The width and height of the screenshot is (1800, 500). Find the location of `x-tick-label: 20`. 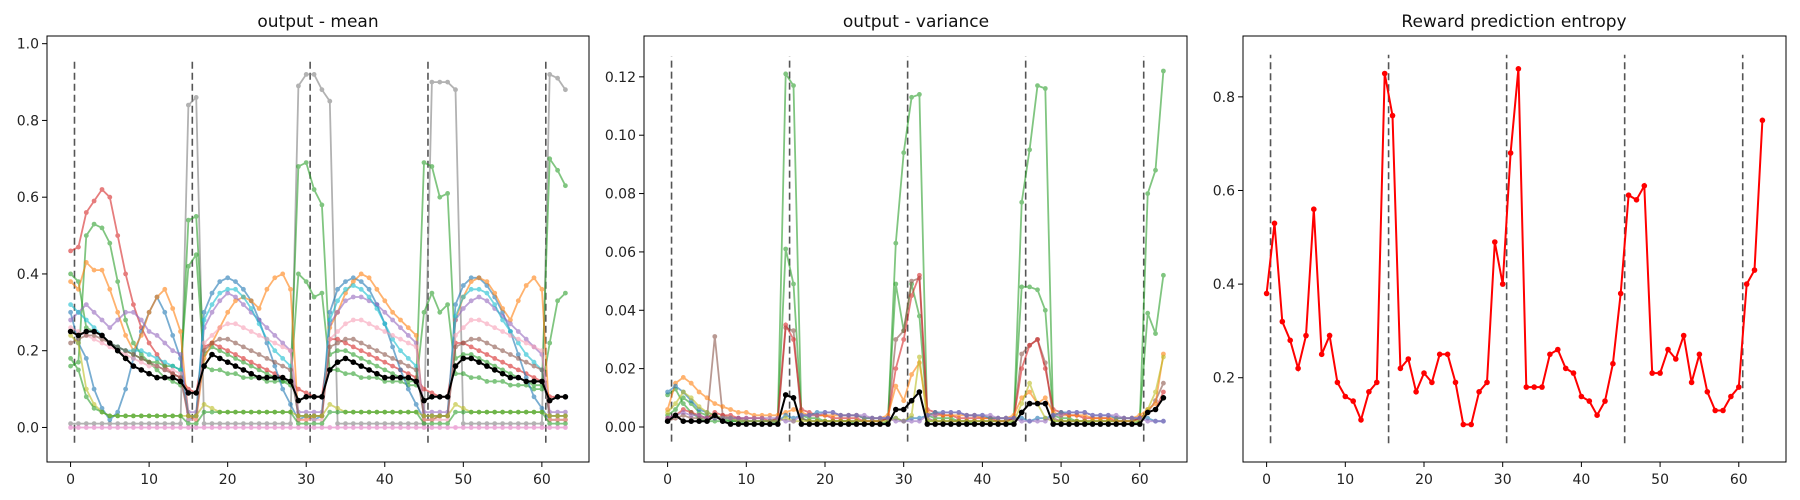

x-tick-label: 20 is located at coordinates (825, 480).